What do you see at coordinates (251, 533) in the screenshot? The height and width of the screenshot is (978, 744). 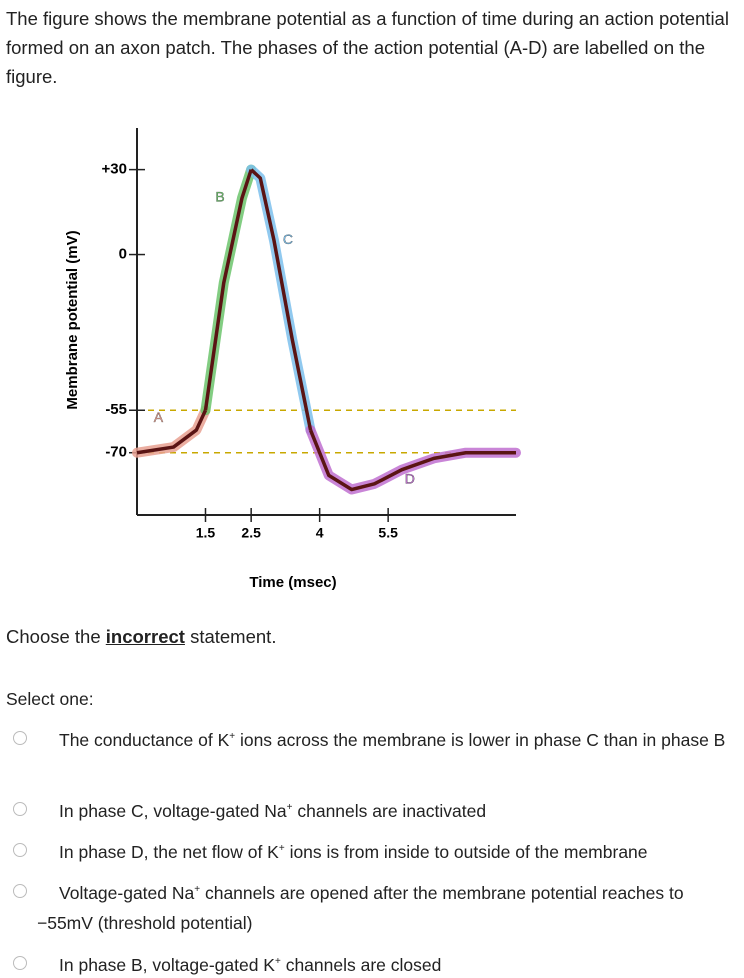 I see `x-tick-label: 2.5` at bounding box center [251, 533].